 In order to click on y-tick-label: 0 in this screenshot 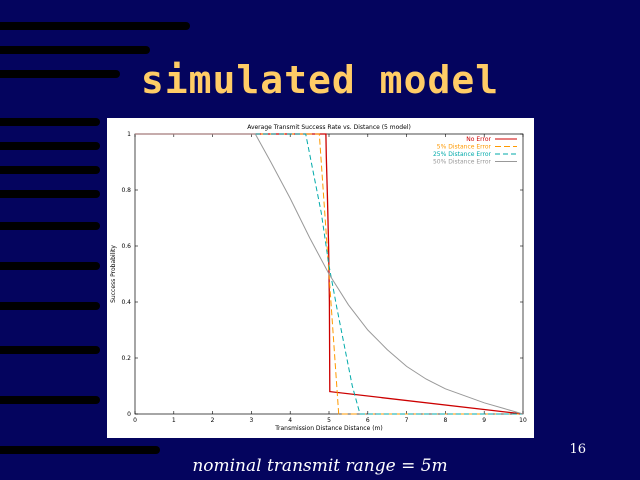, I will do `click(129, 414)`.